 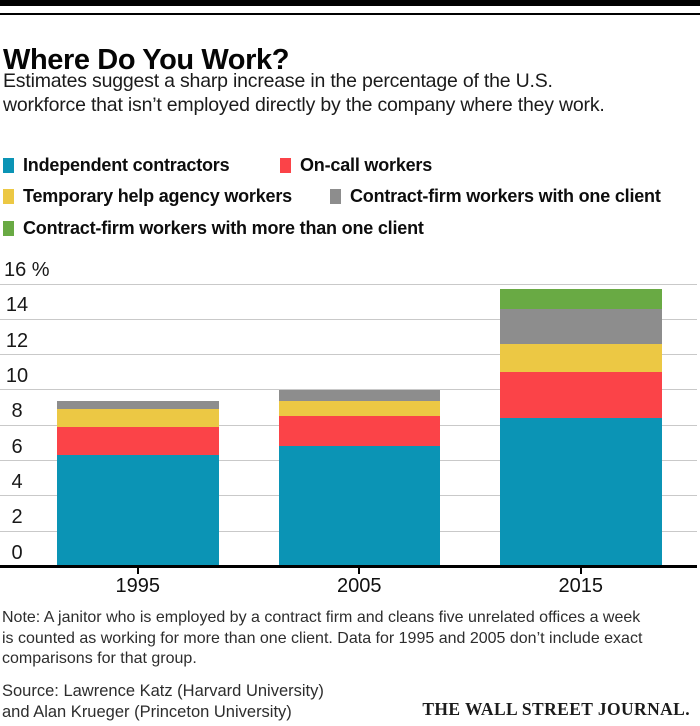 I want to click on top-rule-thin, so click(x=350, y=14).